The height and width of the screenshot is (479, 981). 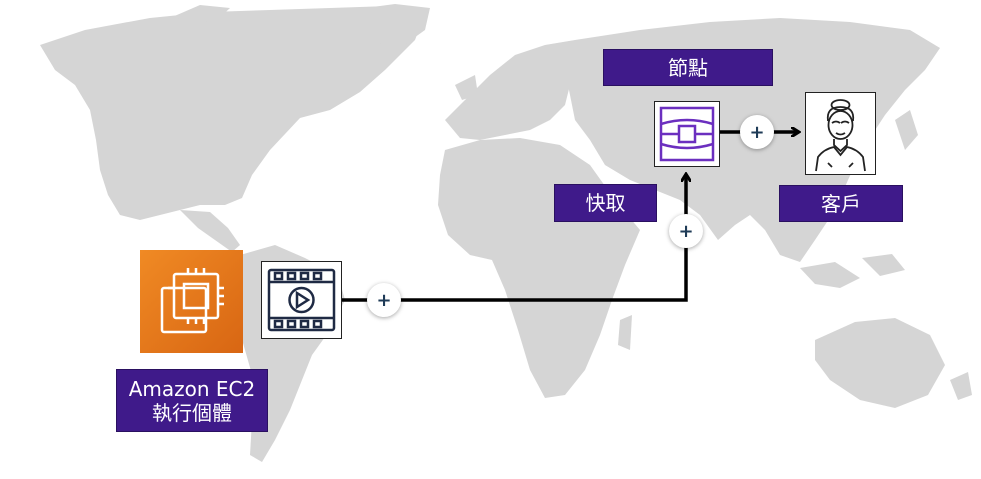 I want to click on client-label: 客戶, so click(x=841, y=203).